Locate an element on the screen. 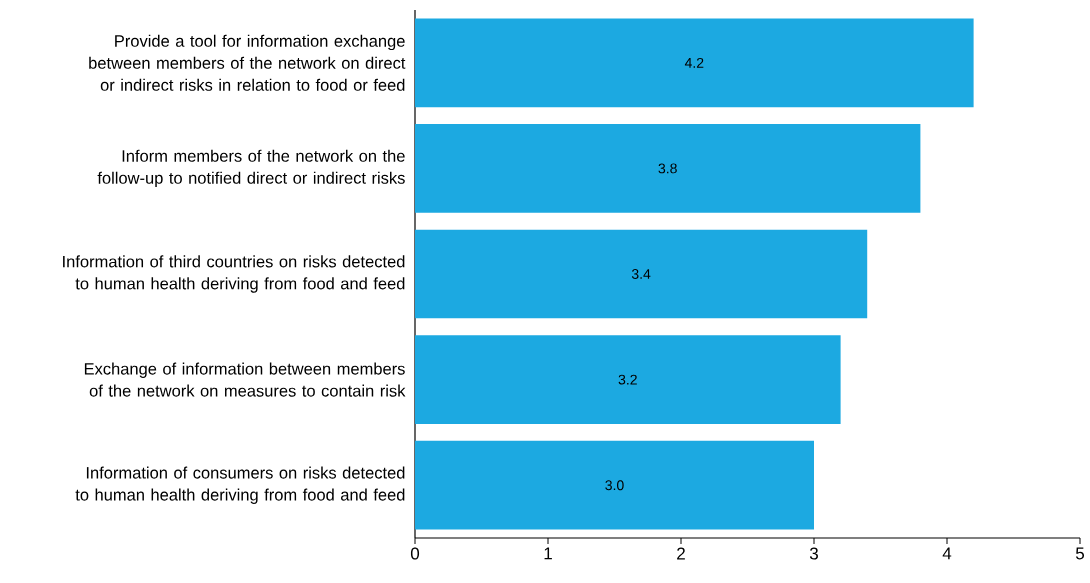 This screenshot has height=583, width=1090. data-label: 3.4 is located at coordinates (641, 274).